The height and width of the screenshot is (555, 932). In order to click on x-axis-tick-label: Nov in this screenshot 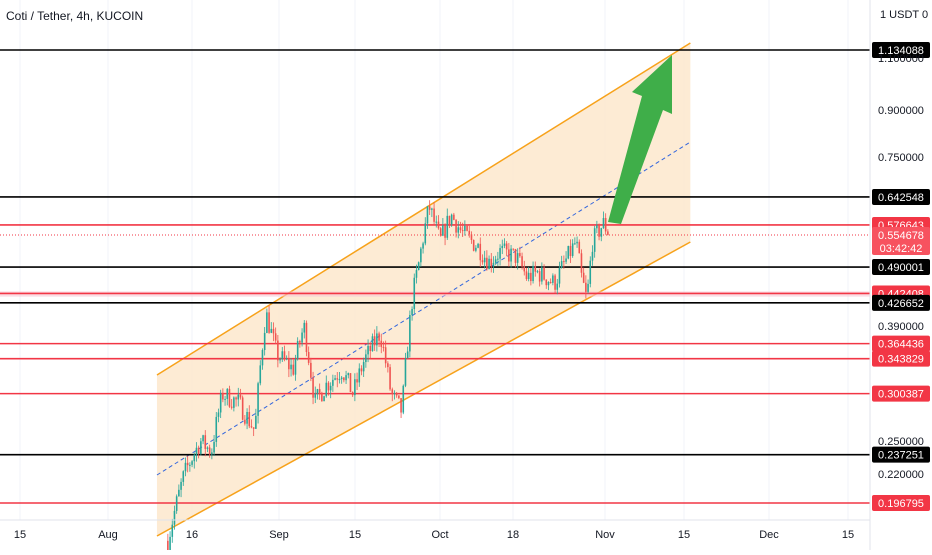, I will do `click(605, 535)`.